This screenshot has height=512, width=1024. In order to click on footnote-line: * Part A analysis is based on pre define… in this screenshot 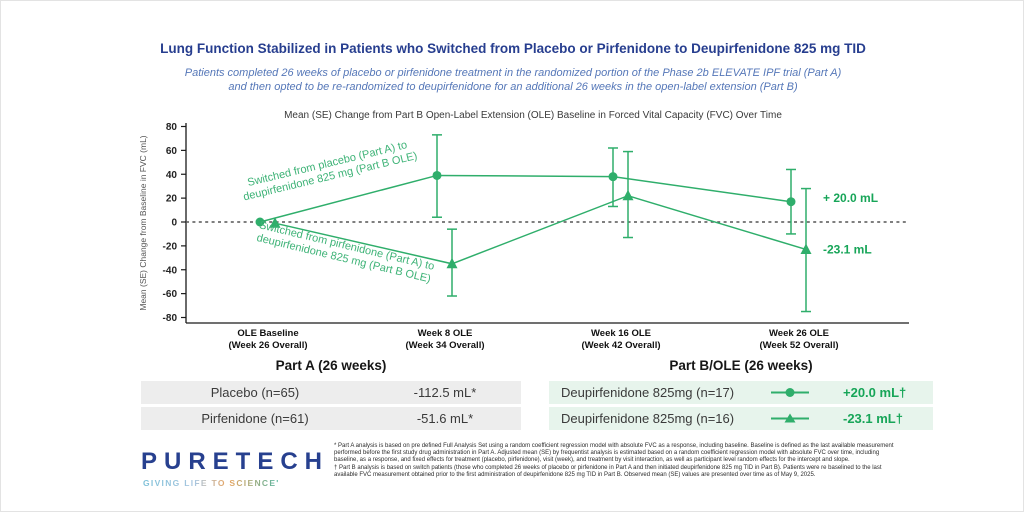, I will do `click(614, 446)`.